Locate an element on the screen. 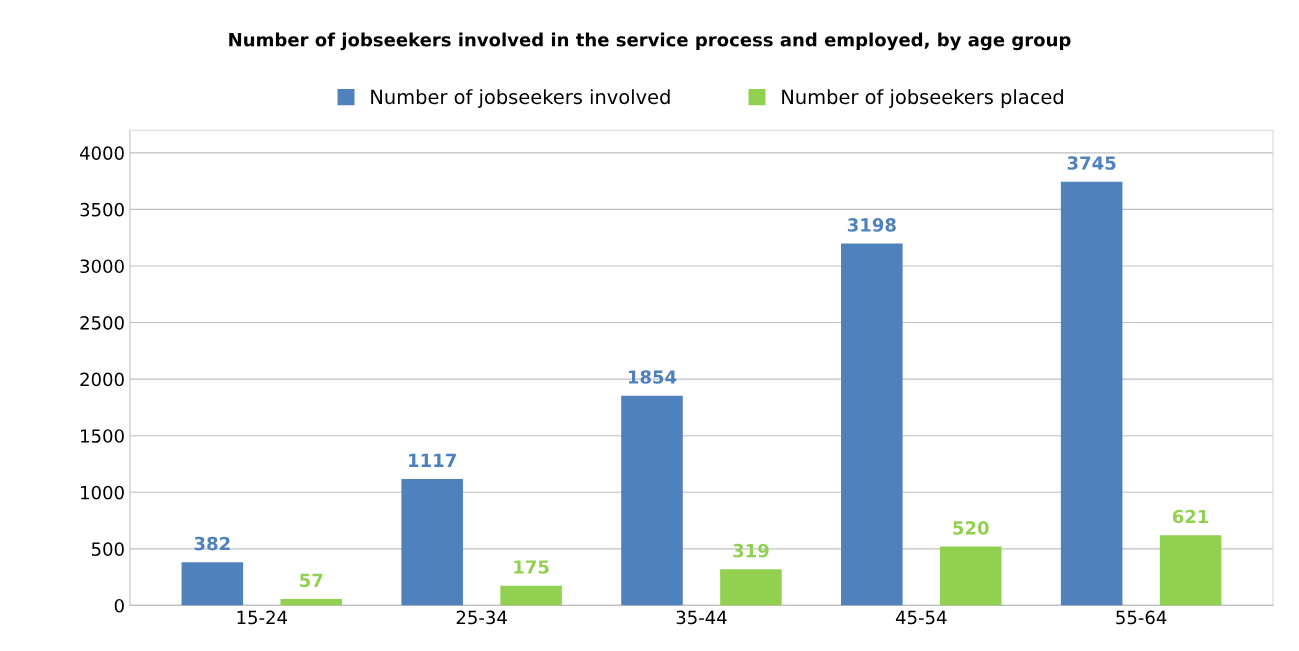 The width and height of the screenshot is (1299, 651). legend-label: Number of jobseekers involved is located at coordinates (520, 98).